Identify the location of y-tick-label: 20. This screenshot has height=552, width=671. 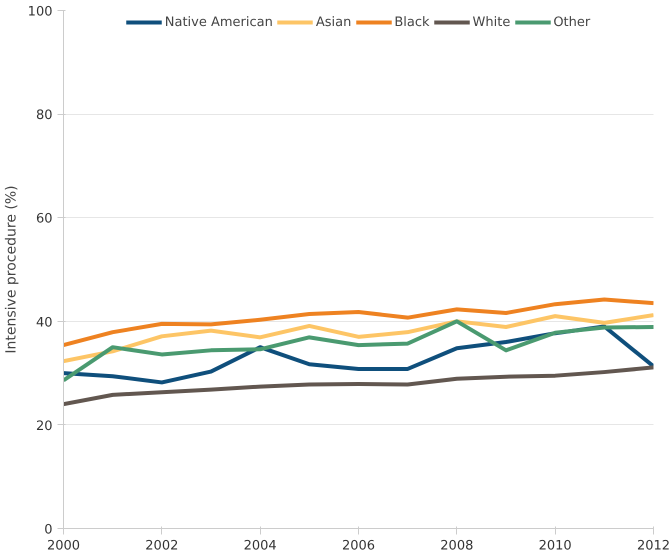
(44, 426).